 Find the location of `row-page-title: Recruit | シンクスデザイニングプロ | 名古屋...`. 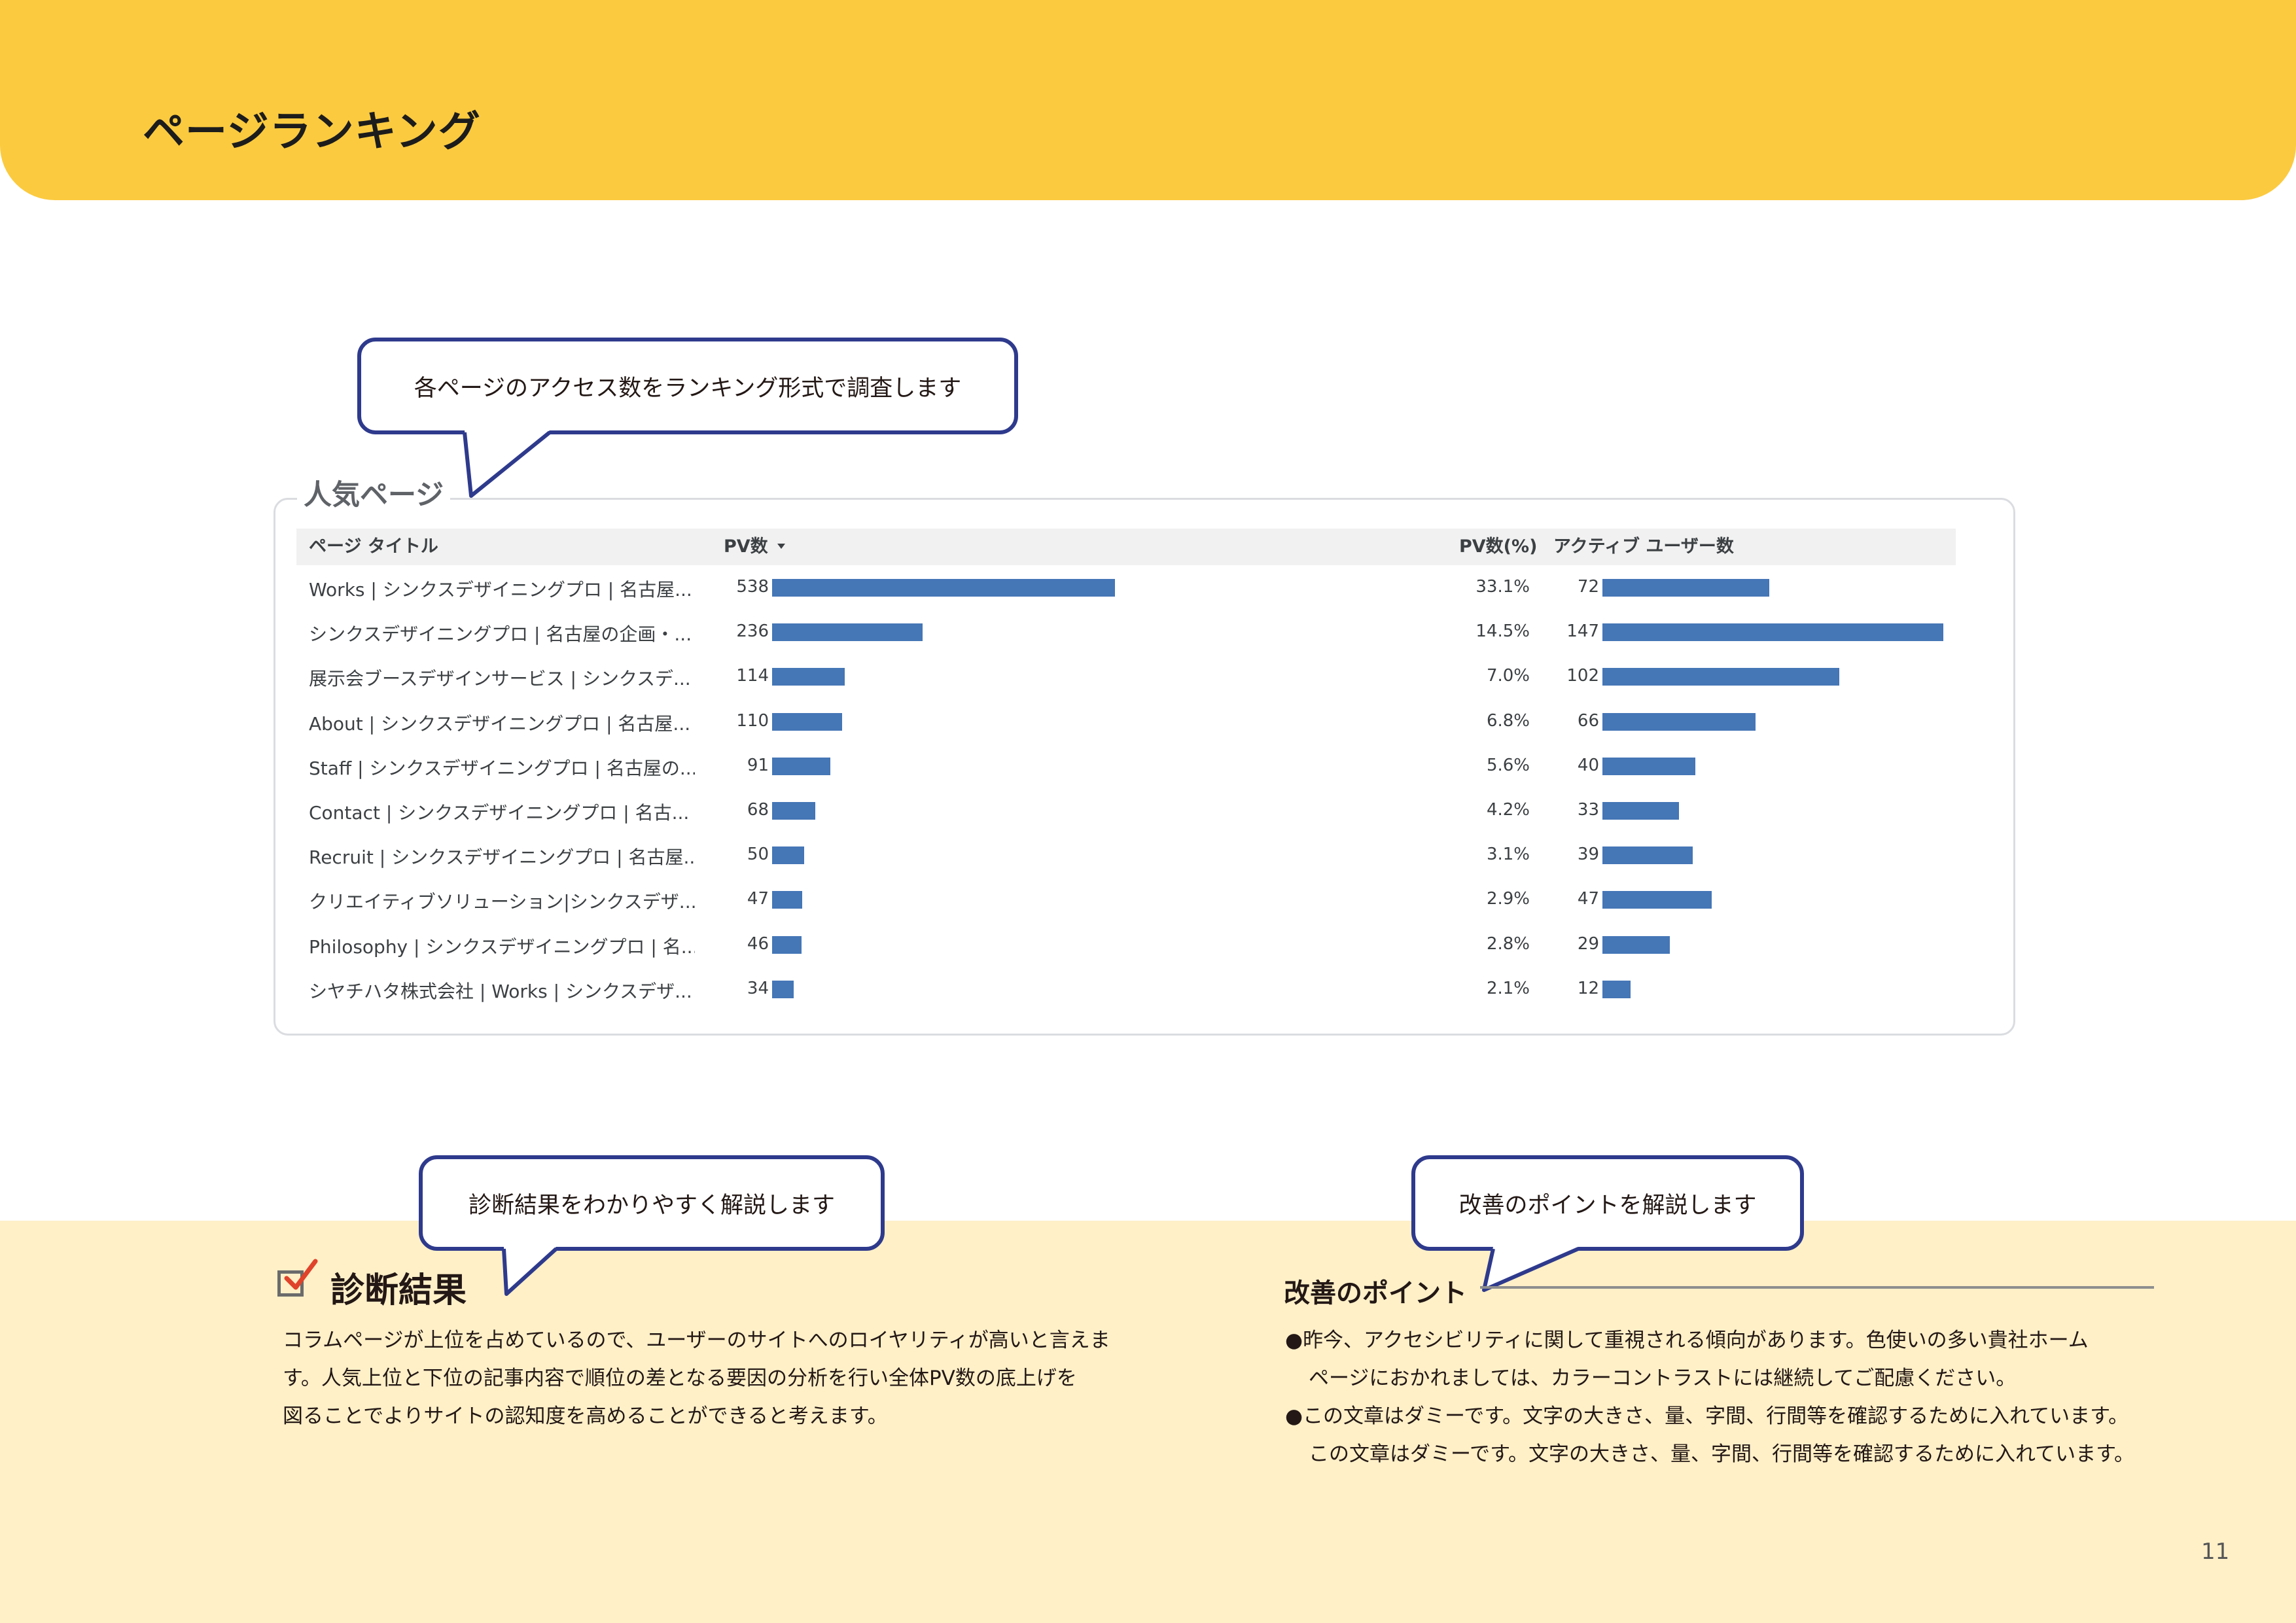

row-page-title: Recruit | シンクスデザイニングプロ | 名古屋... is located at coordinates (502, 858).